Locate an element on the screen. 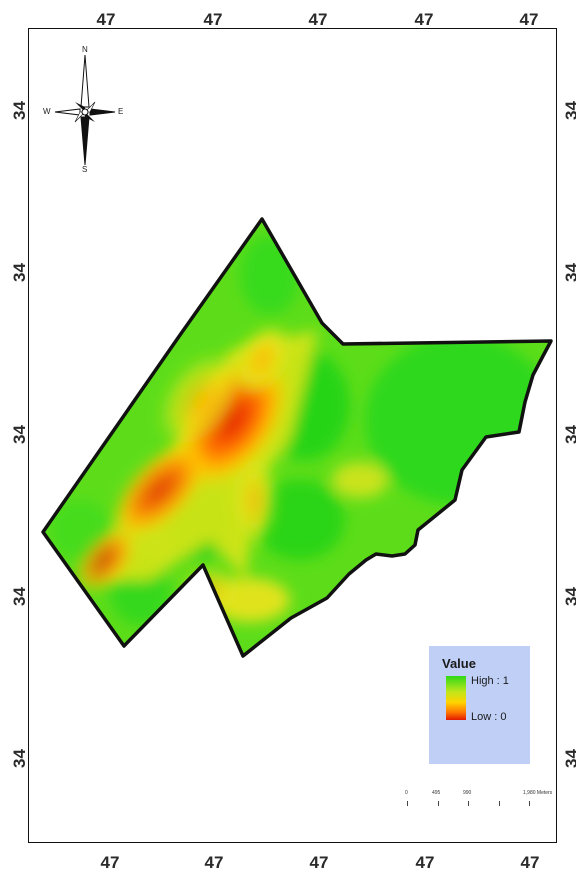  scale-label: 495 is located at coordinates (436, 793).